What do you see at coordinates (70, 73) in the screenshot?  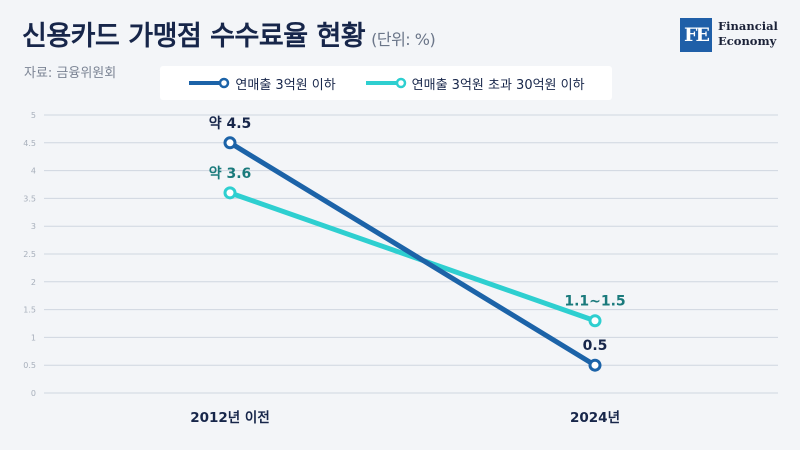 I see `source-note: 자료: 금융위원회` at bounding box center [70, 73].